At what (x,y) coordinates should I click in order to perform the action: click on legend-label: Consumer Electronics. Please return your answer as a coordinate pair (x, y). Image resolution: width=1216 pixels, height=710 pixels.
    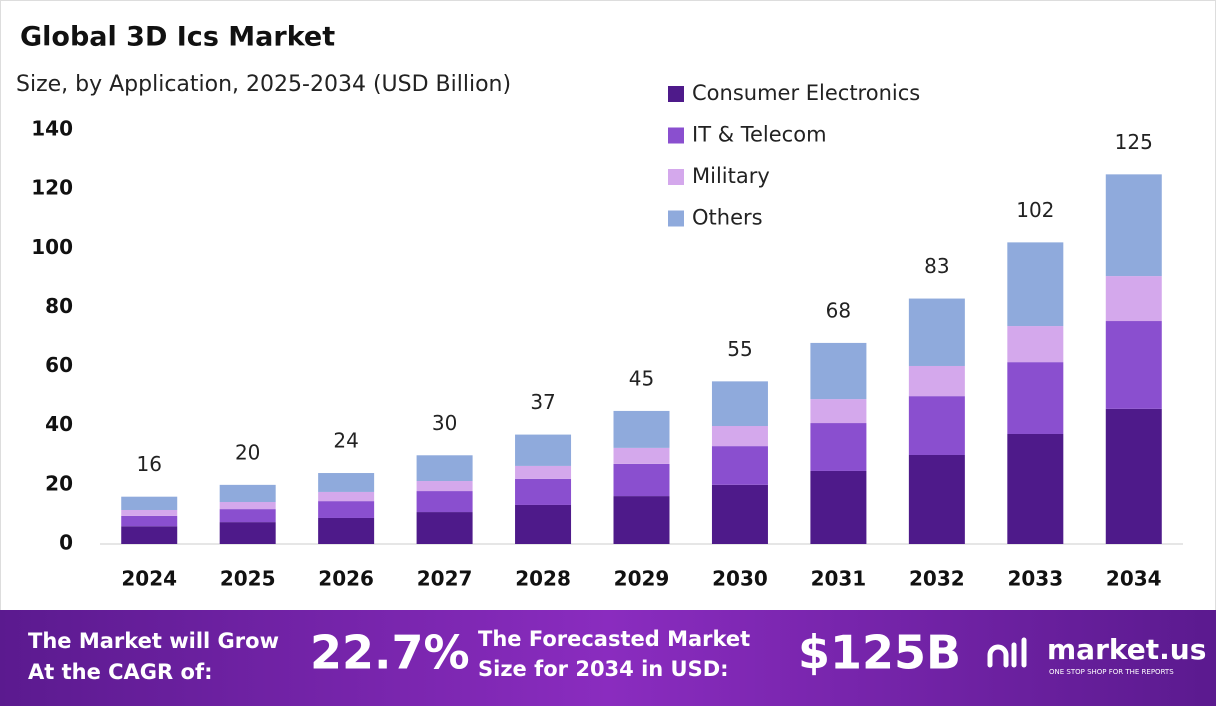
    Looking at the image, I should click on (806, 93).